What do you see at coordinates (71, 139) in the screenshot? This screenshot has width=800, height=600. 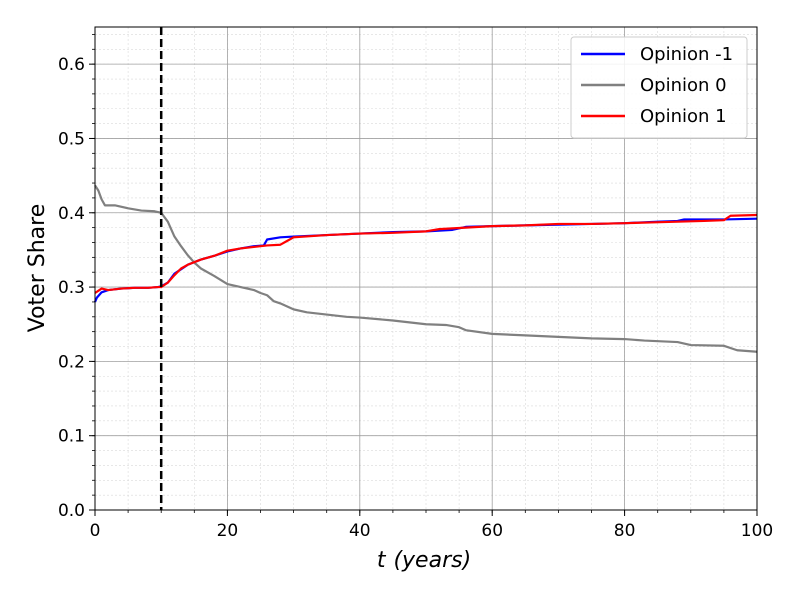 I see `y-tick-label: 0.5` at bounding box center [71, 139].